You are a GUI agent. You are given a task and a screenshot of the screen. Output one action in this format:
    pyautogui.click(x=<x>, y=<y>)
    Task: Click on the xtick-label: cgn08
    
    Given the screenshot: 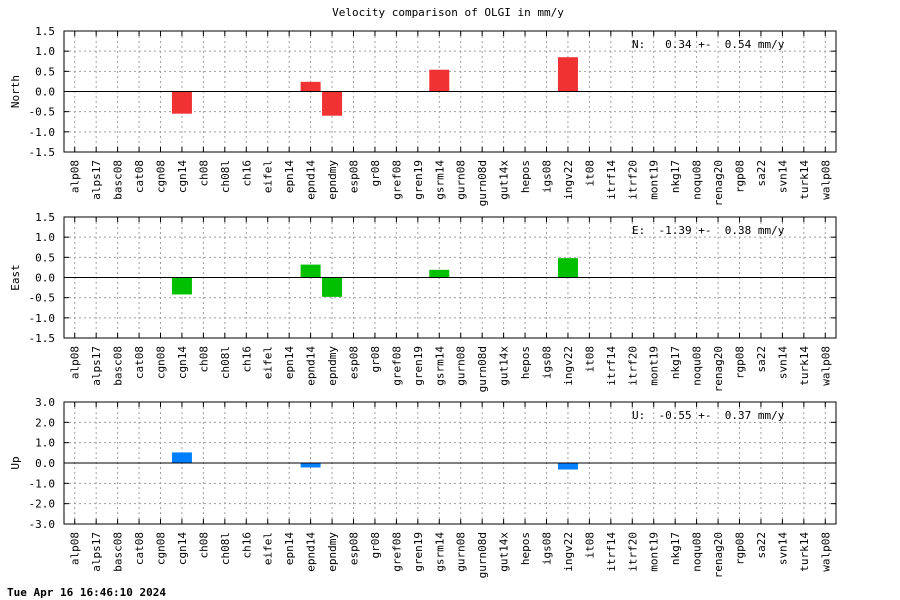 What is the action you would take?
    pyautogui.click(x=161, y=362)
    